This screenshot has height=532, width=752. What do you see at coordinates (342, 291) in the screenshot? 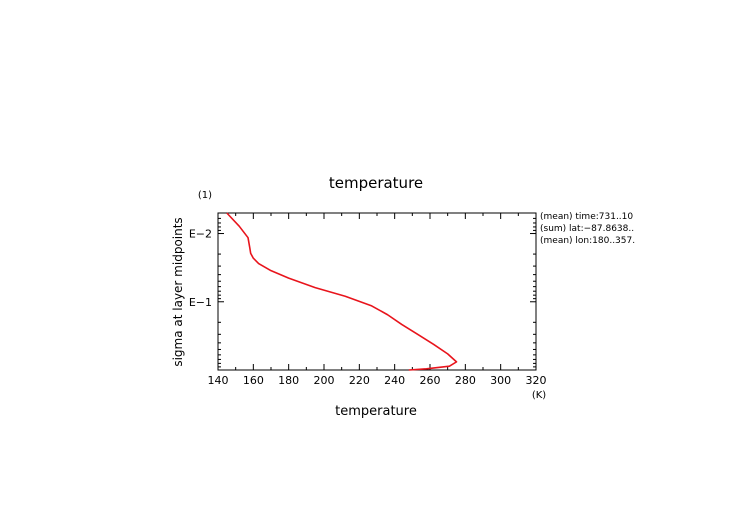
I see `series-line` at bounding box center [342, 291].